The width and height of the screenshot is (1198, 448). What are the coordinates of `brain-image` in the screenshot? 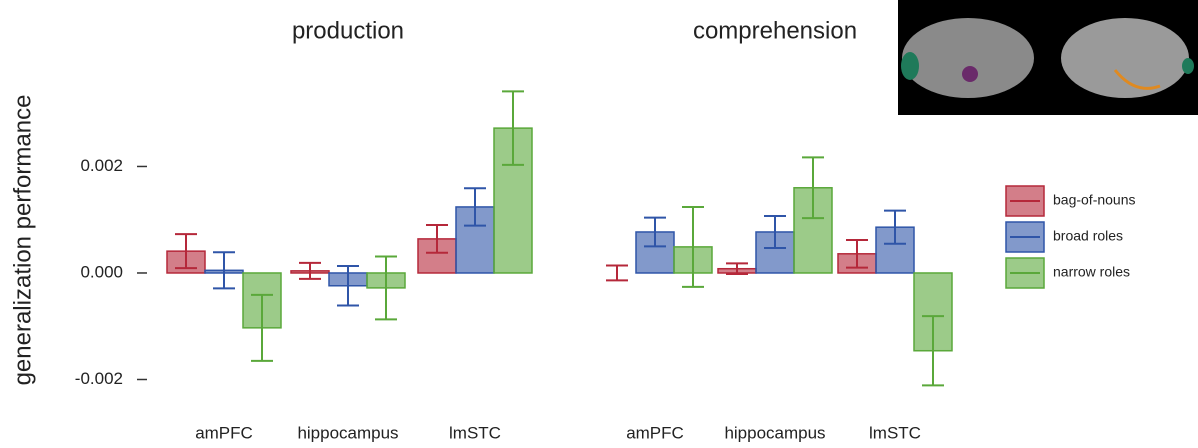 It's located at (1048, 57).